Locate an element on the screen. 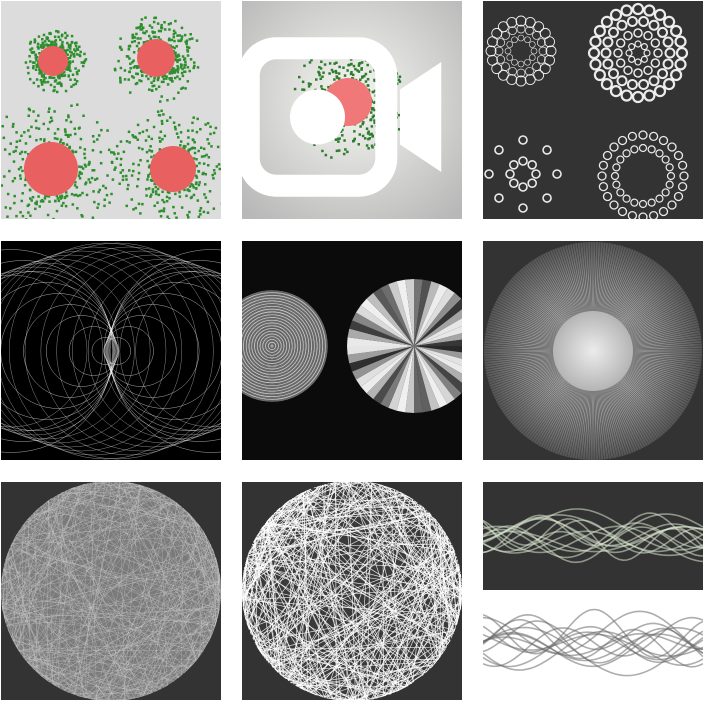  diffusion-aggregation-art is located at coordinates (111, 110).